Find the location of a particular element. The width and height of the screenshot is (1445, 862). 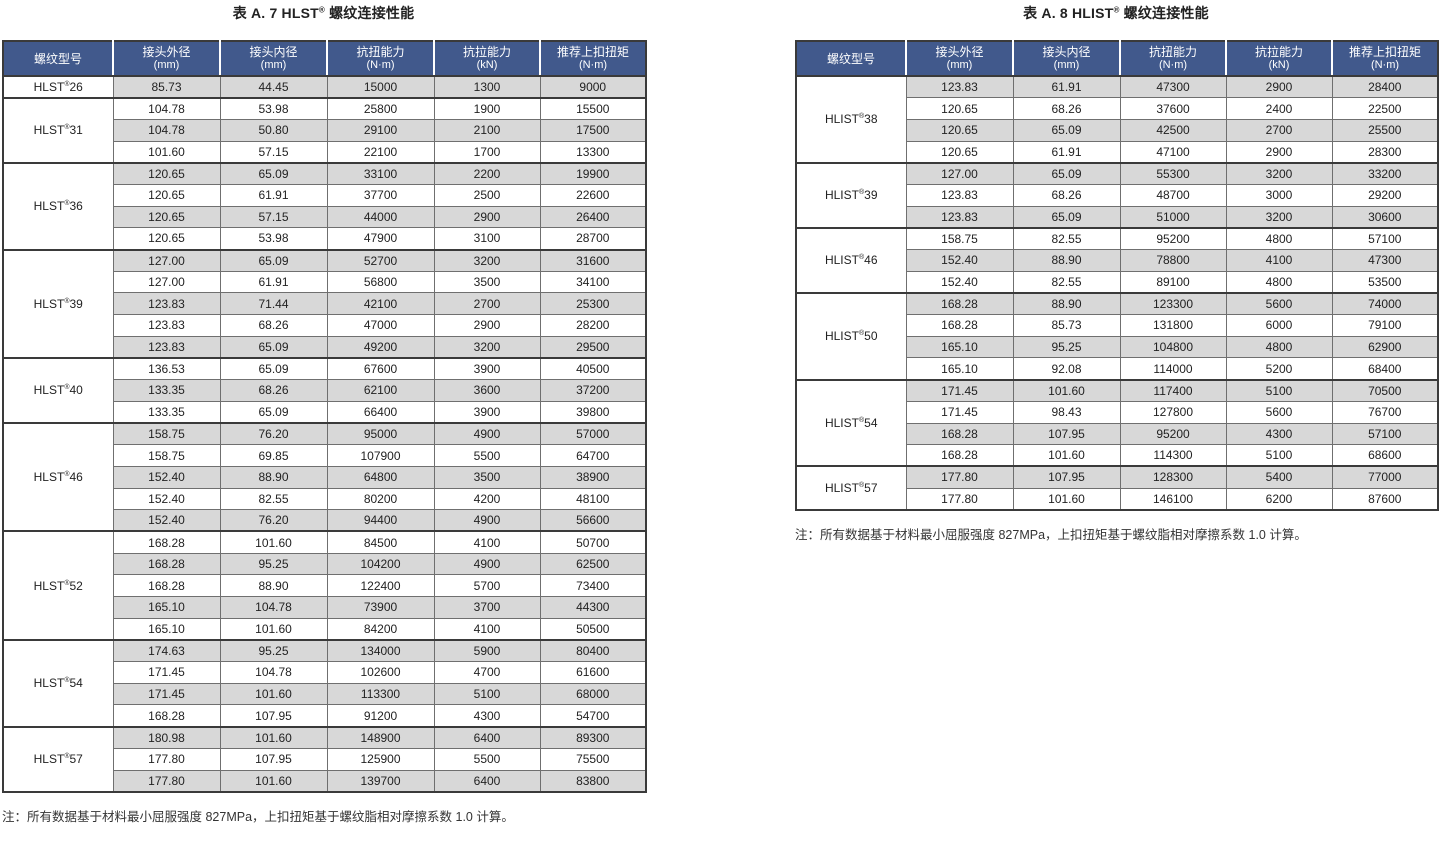

table-row: 123.83 65.09 49200 3200 29500 is located at coordinates (325, 347).